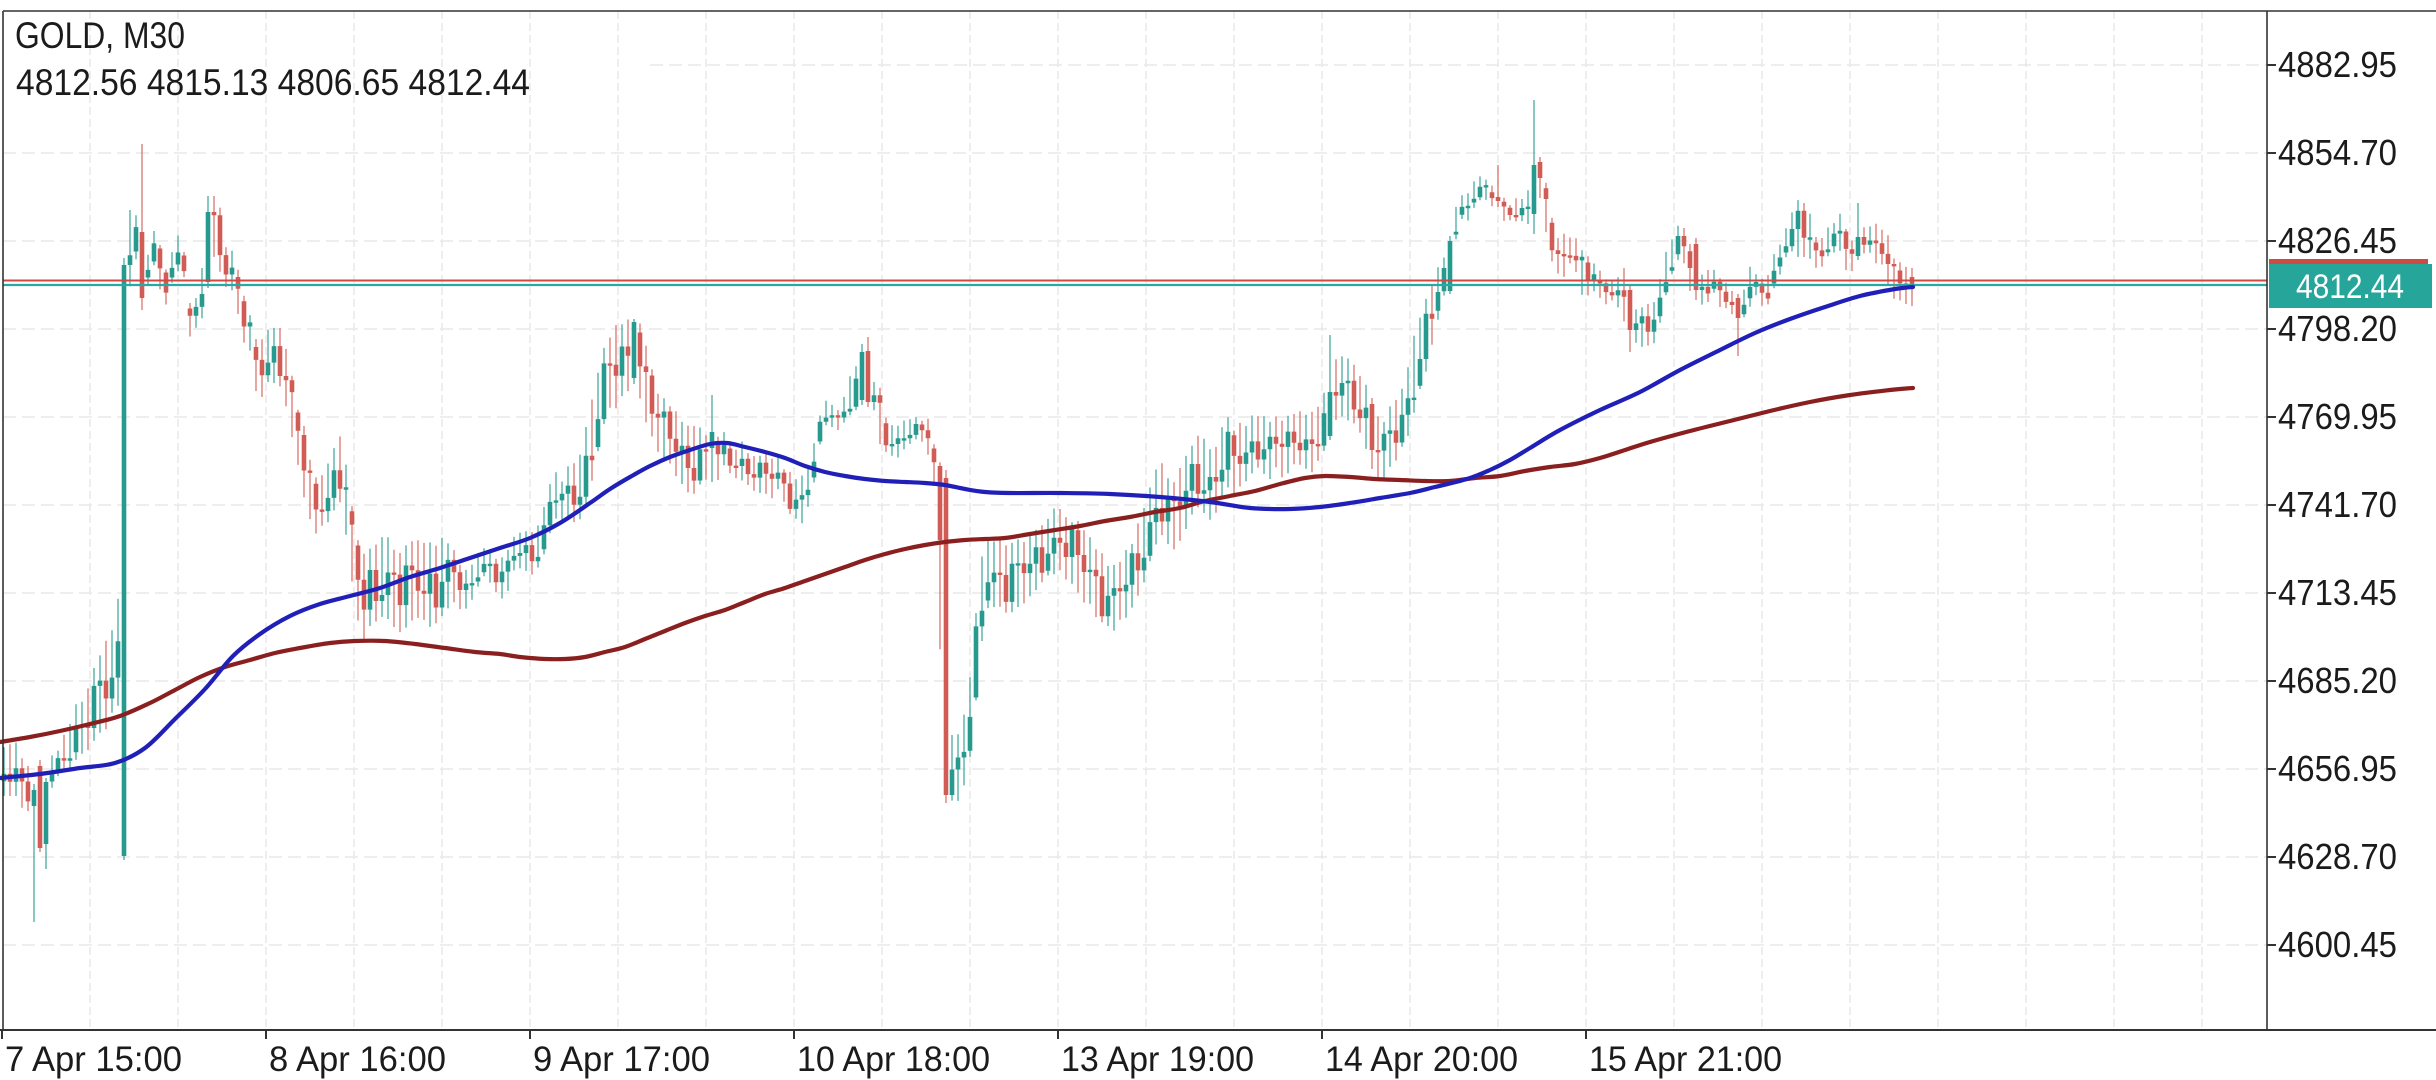 This screenshot has height=1080, width=2436. Describe the element at coordinates (2337, 152) in the screenshot. I see `svg-text: 4854.70` at that location.